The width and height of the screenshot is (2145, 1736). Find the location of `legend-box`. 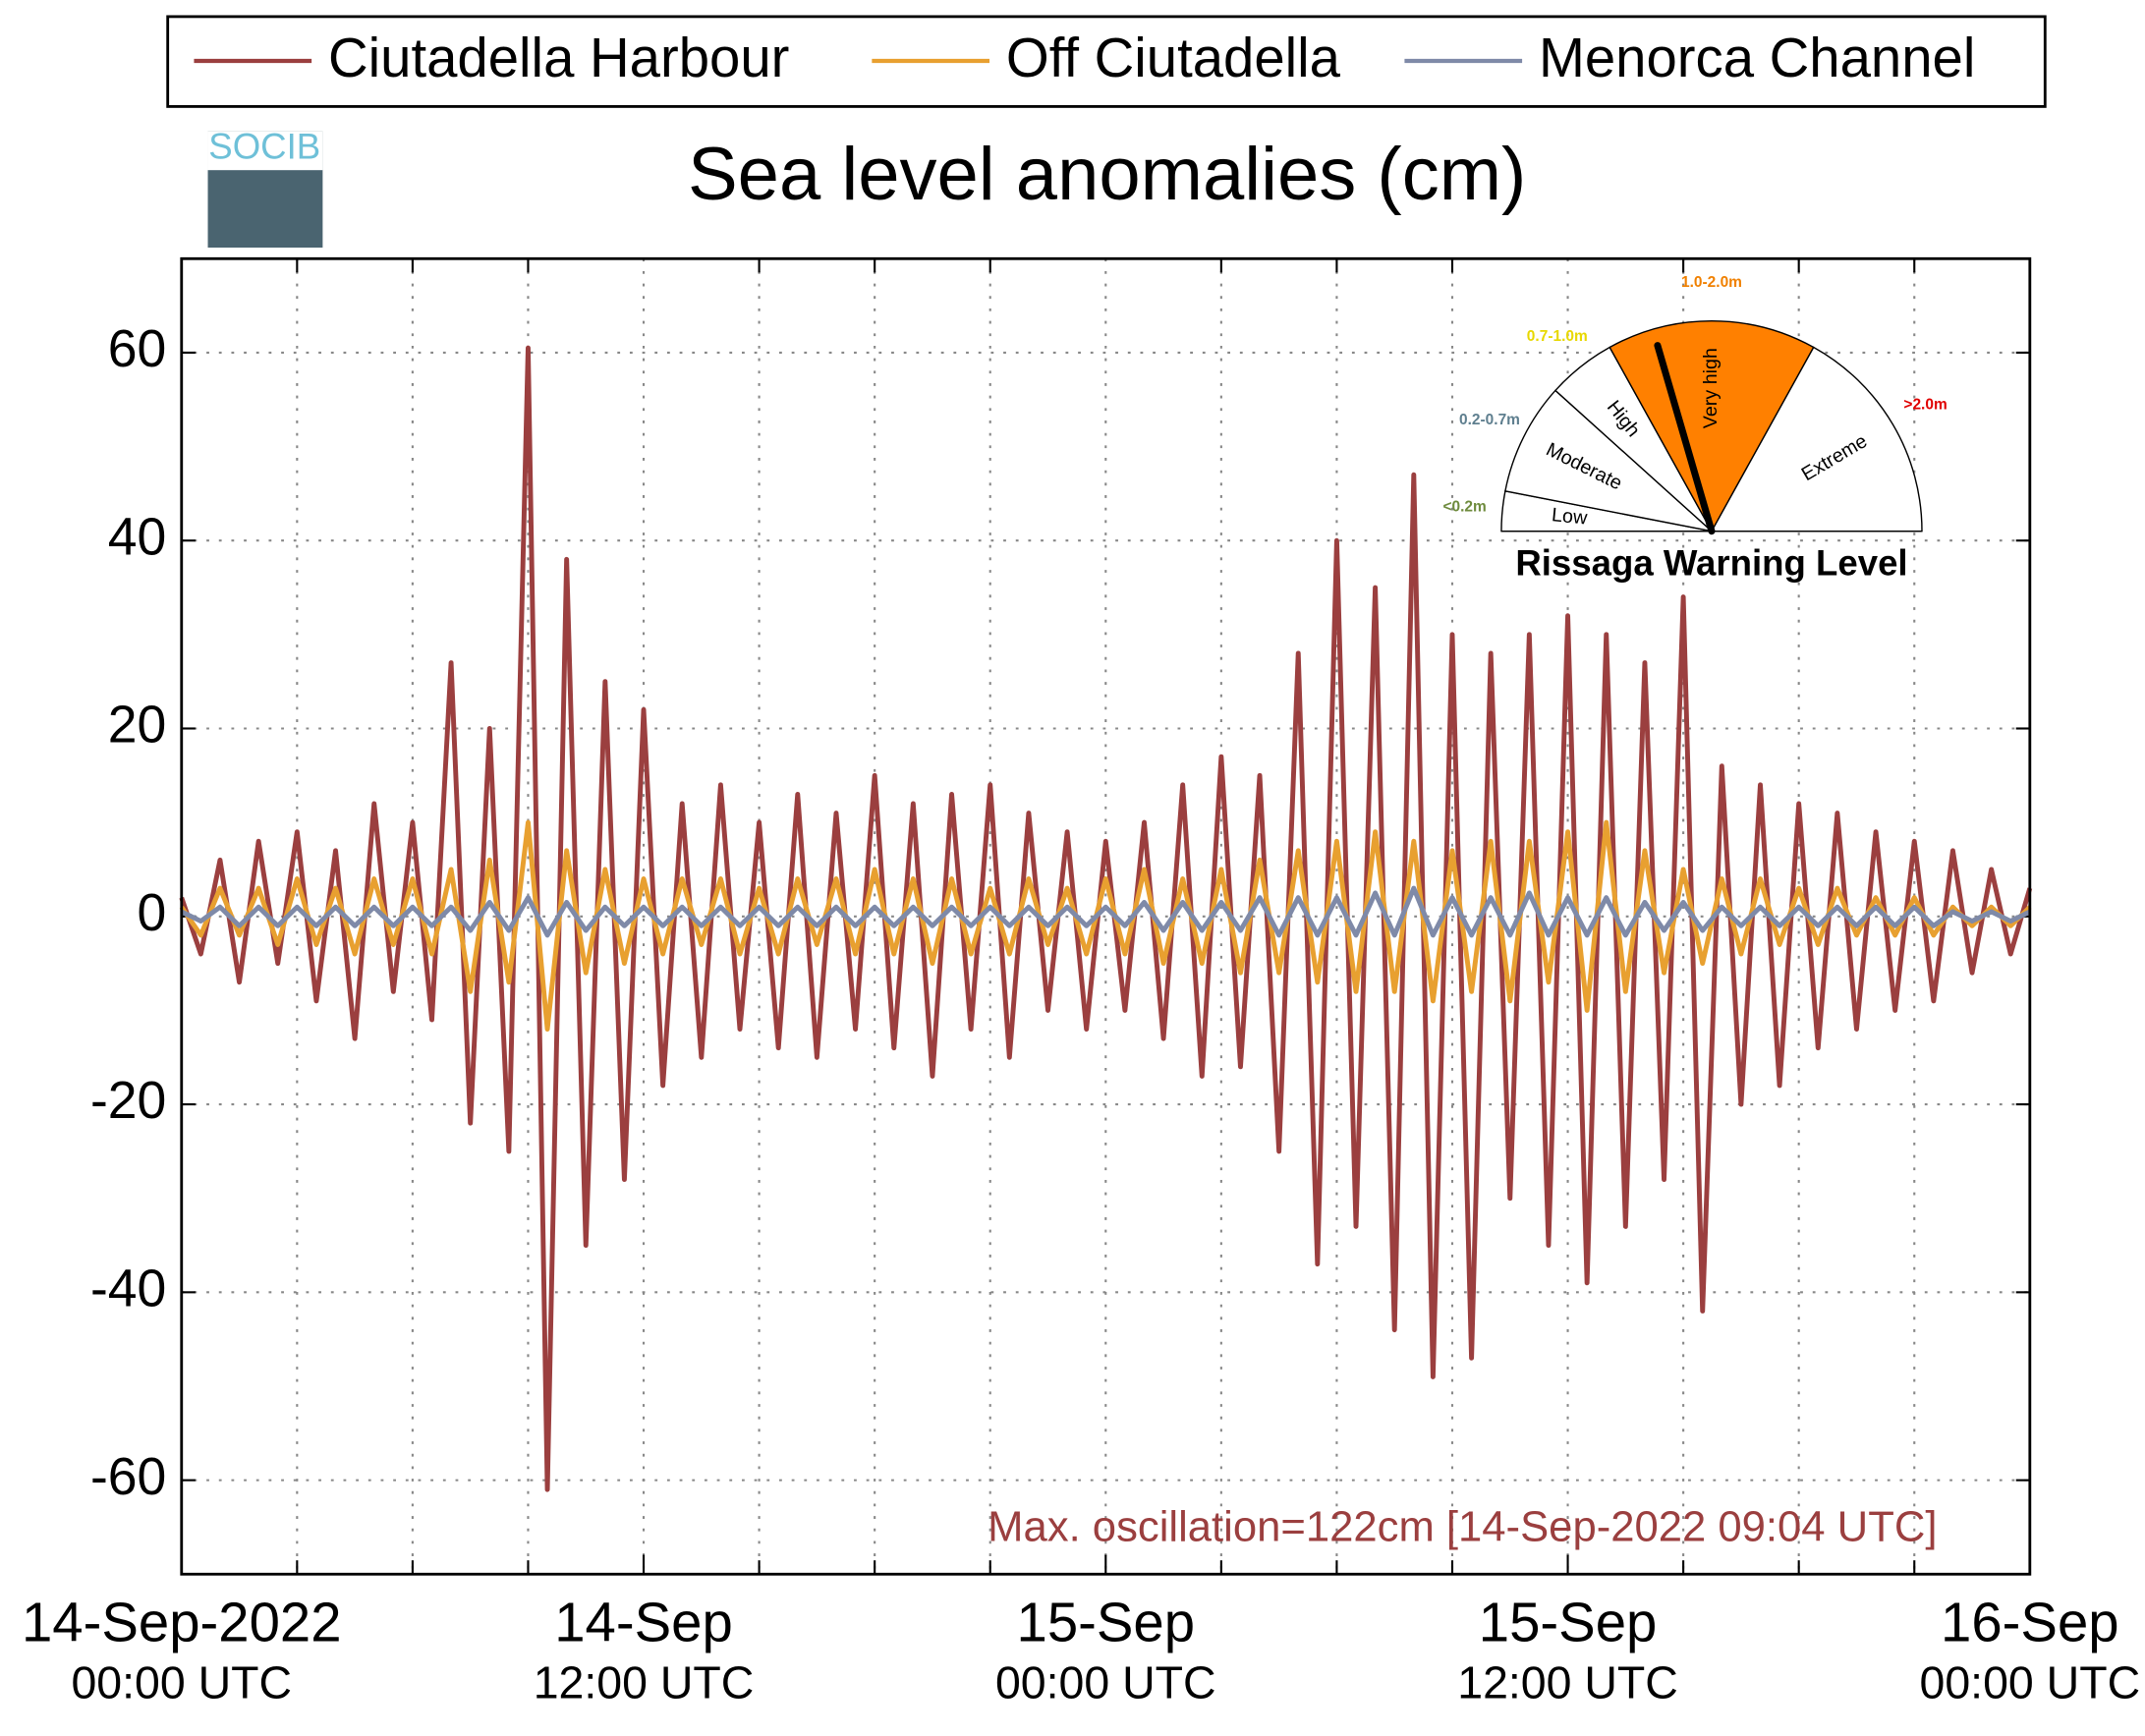

legend-box is located at coordinates (1106, 61).